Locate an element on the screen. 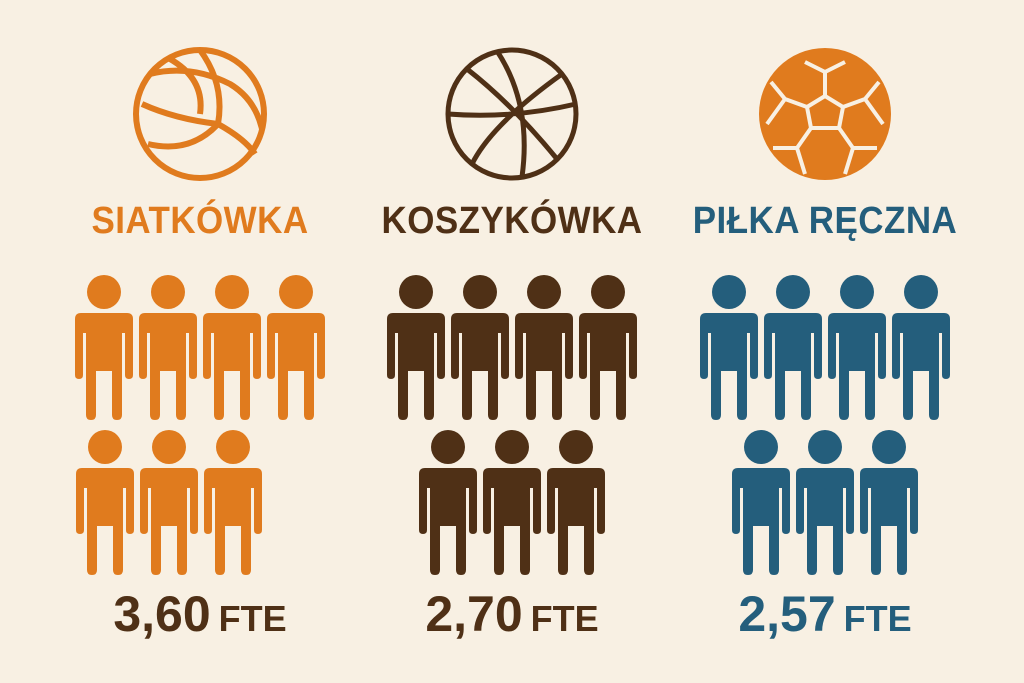 The image size is (1024, 683). value: 2,70 is located at coordinates (474, 614).